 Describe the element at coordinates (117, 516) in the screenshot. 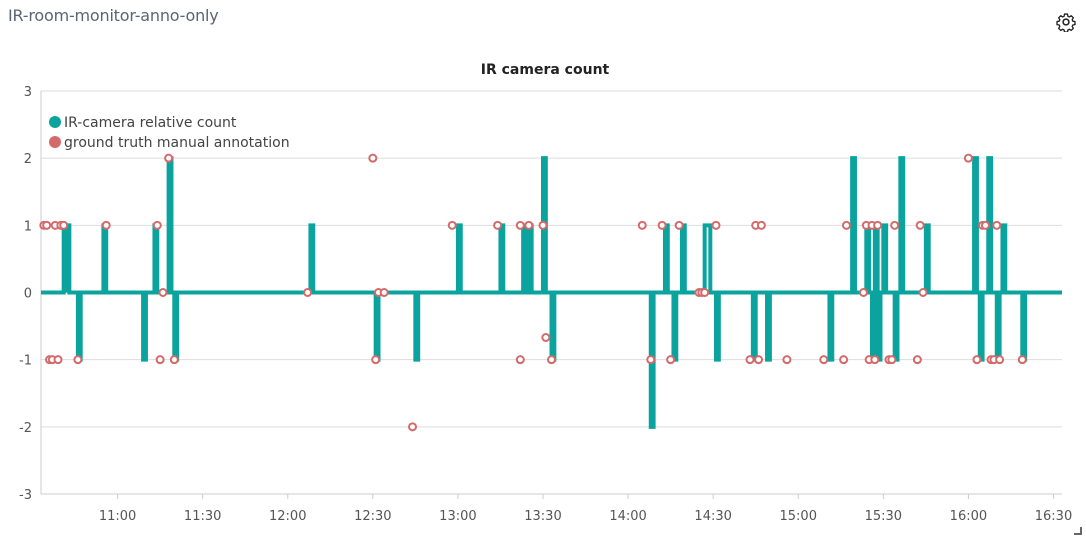

I see `x-tick-label: 11:00` at that location.